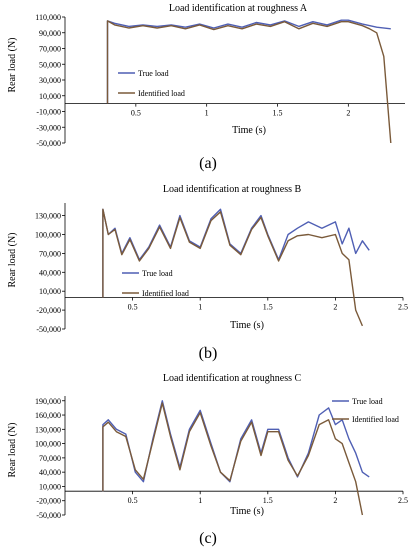 The image size is (417, 550). Describe the element at coordinates (238, 8) in the screenshot. I see `chart-title: Load identification at roughness A` at that location.